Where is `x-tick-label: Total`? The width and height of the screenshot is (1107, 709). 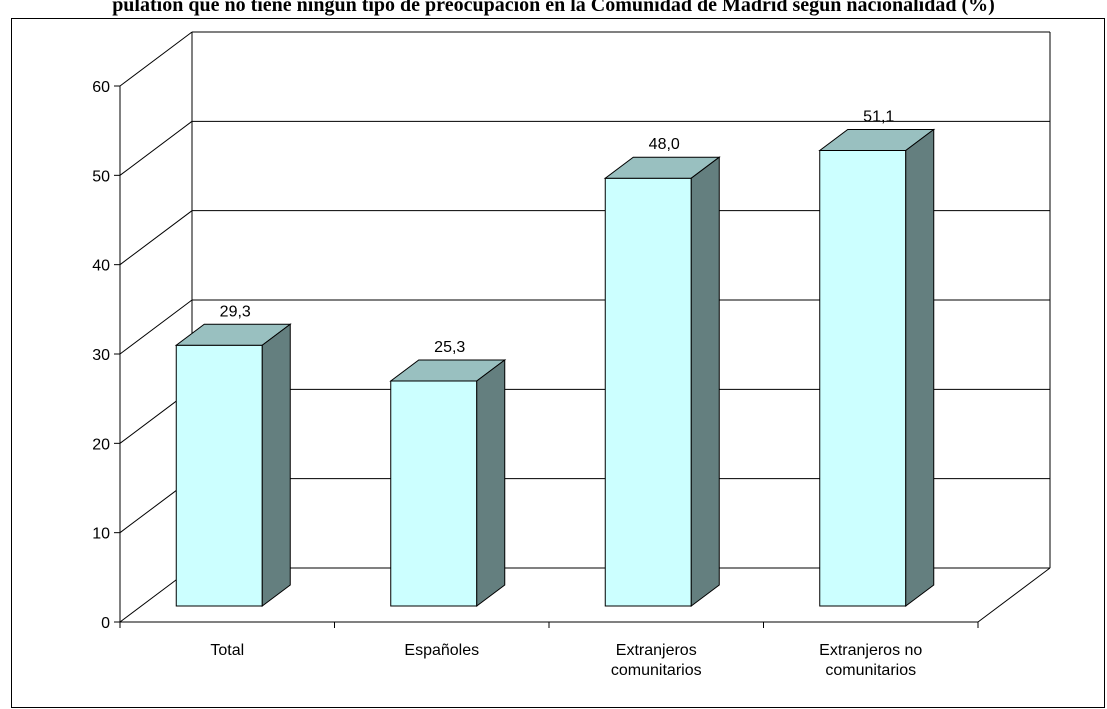
x-tick-label: Total is located at coordinates (227, 650).